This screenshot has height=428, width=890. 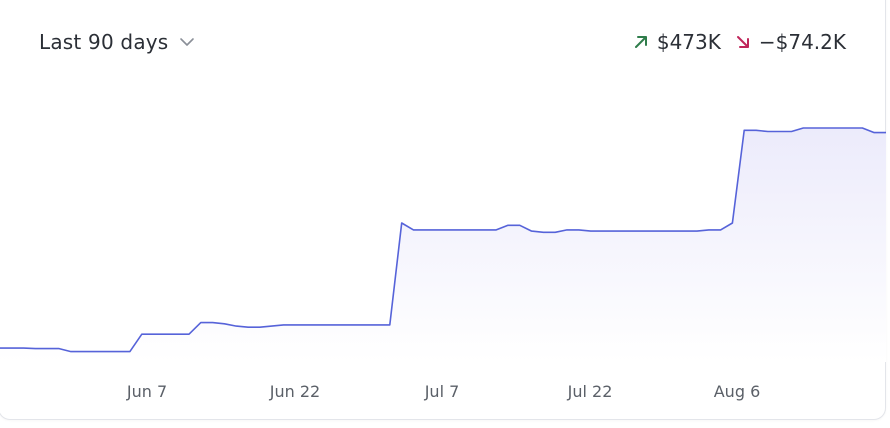 What do you see at coordinates (590, 391) in the screenshot?
I see `x-tick-label: Jul 22` at bounding box center [590, 391].